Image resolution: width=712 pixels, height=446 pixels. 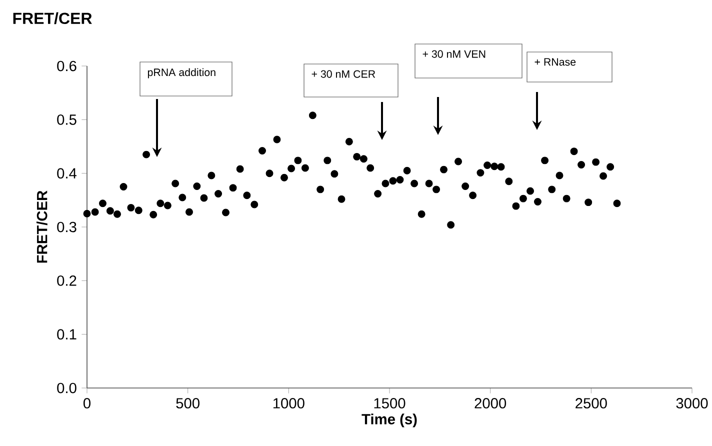 What do you see at coordinates (555, 62) in the screenshot?
I see `text: + RNase` at bounding box center [555, 62].